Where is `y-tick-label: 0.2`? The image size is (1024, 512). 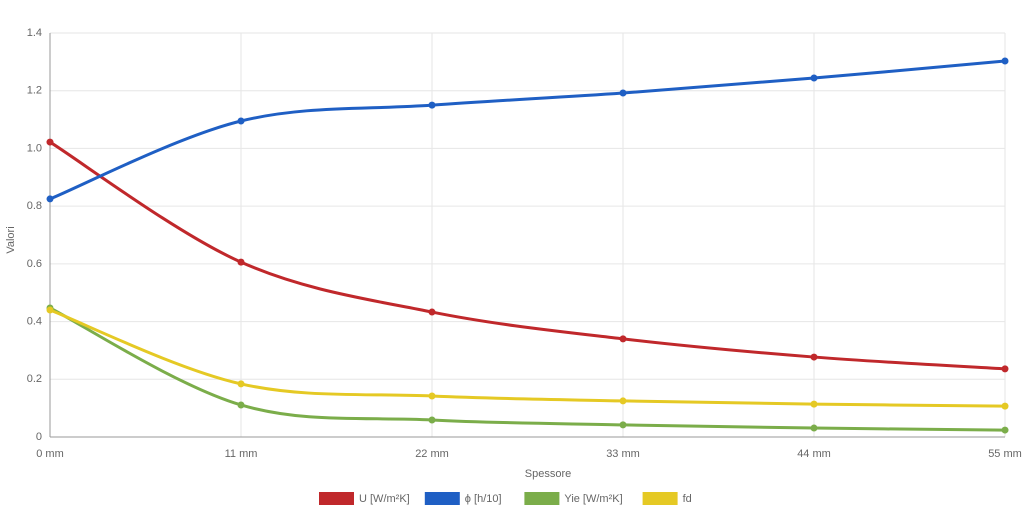
y-tick-label: 0.2 is located at coordinates (34, 379).